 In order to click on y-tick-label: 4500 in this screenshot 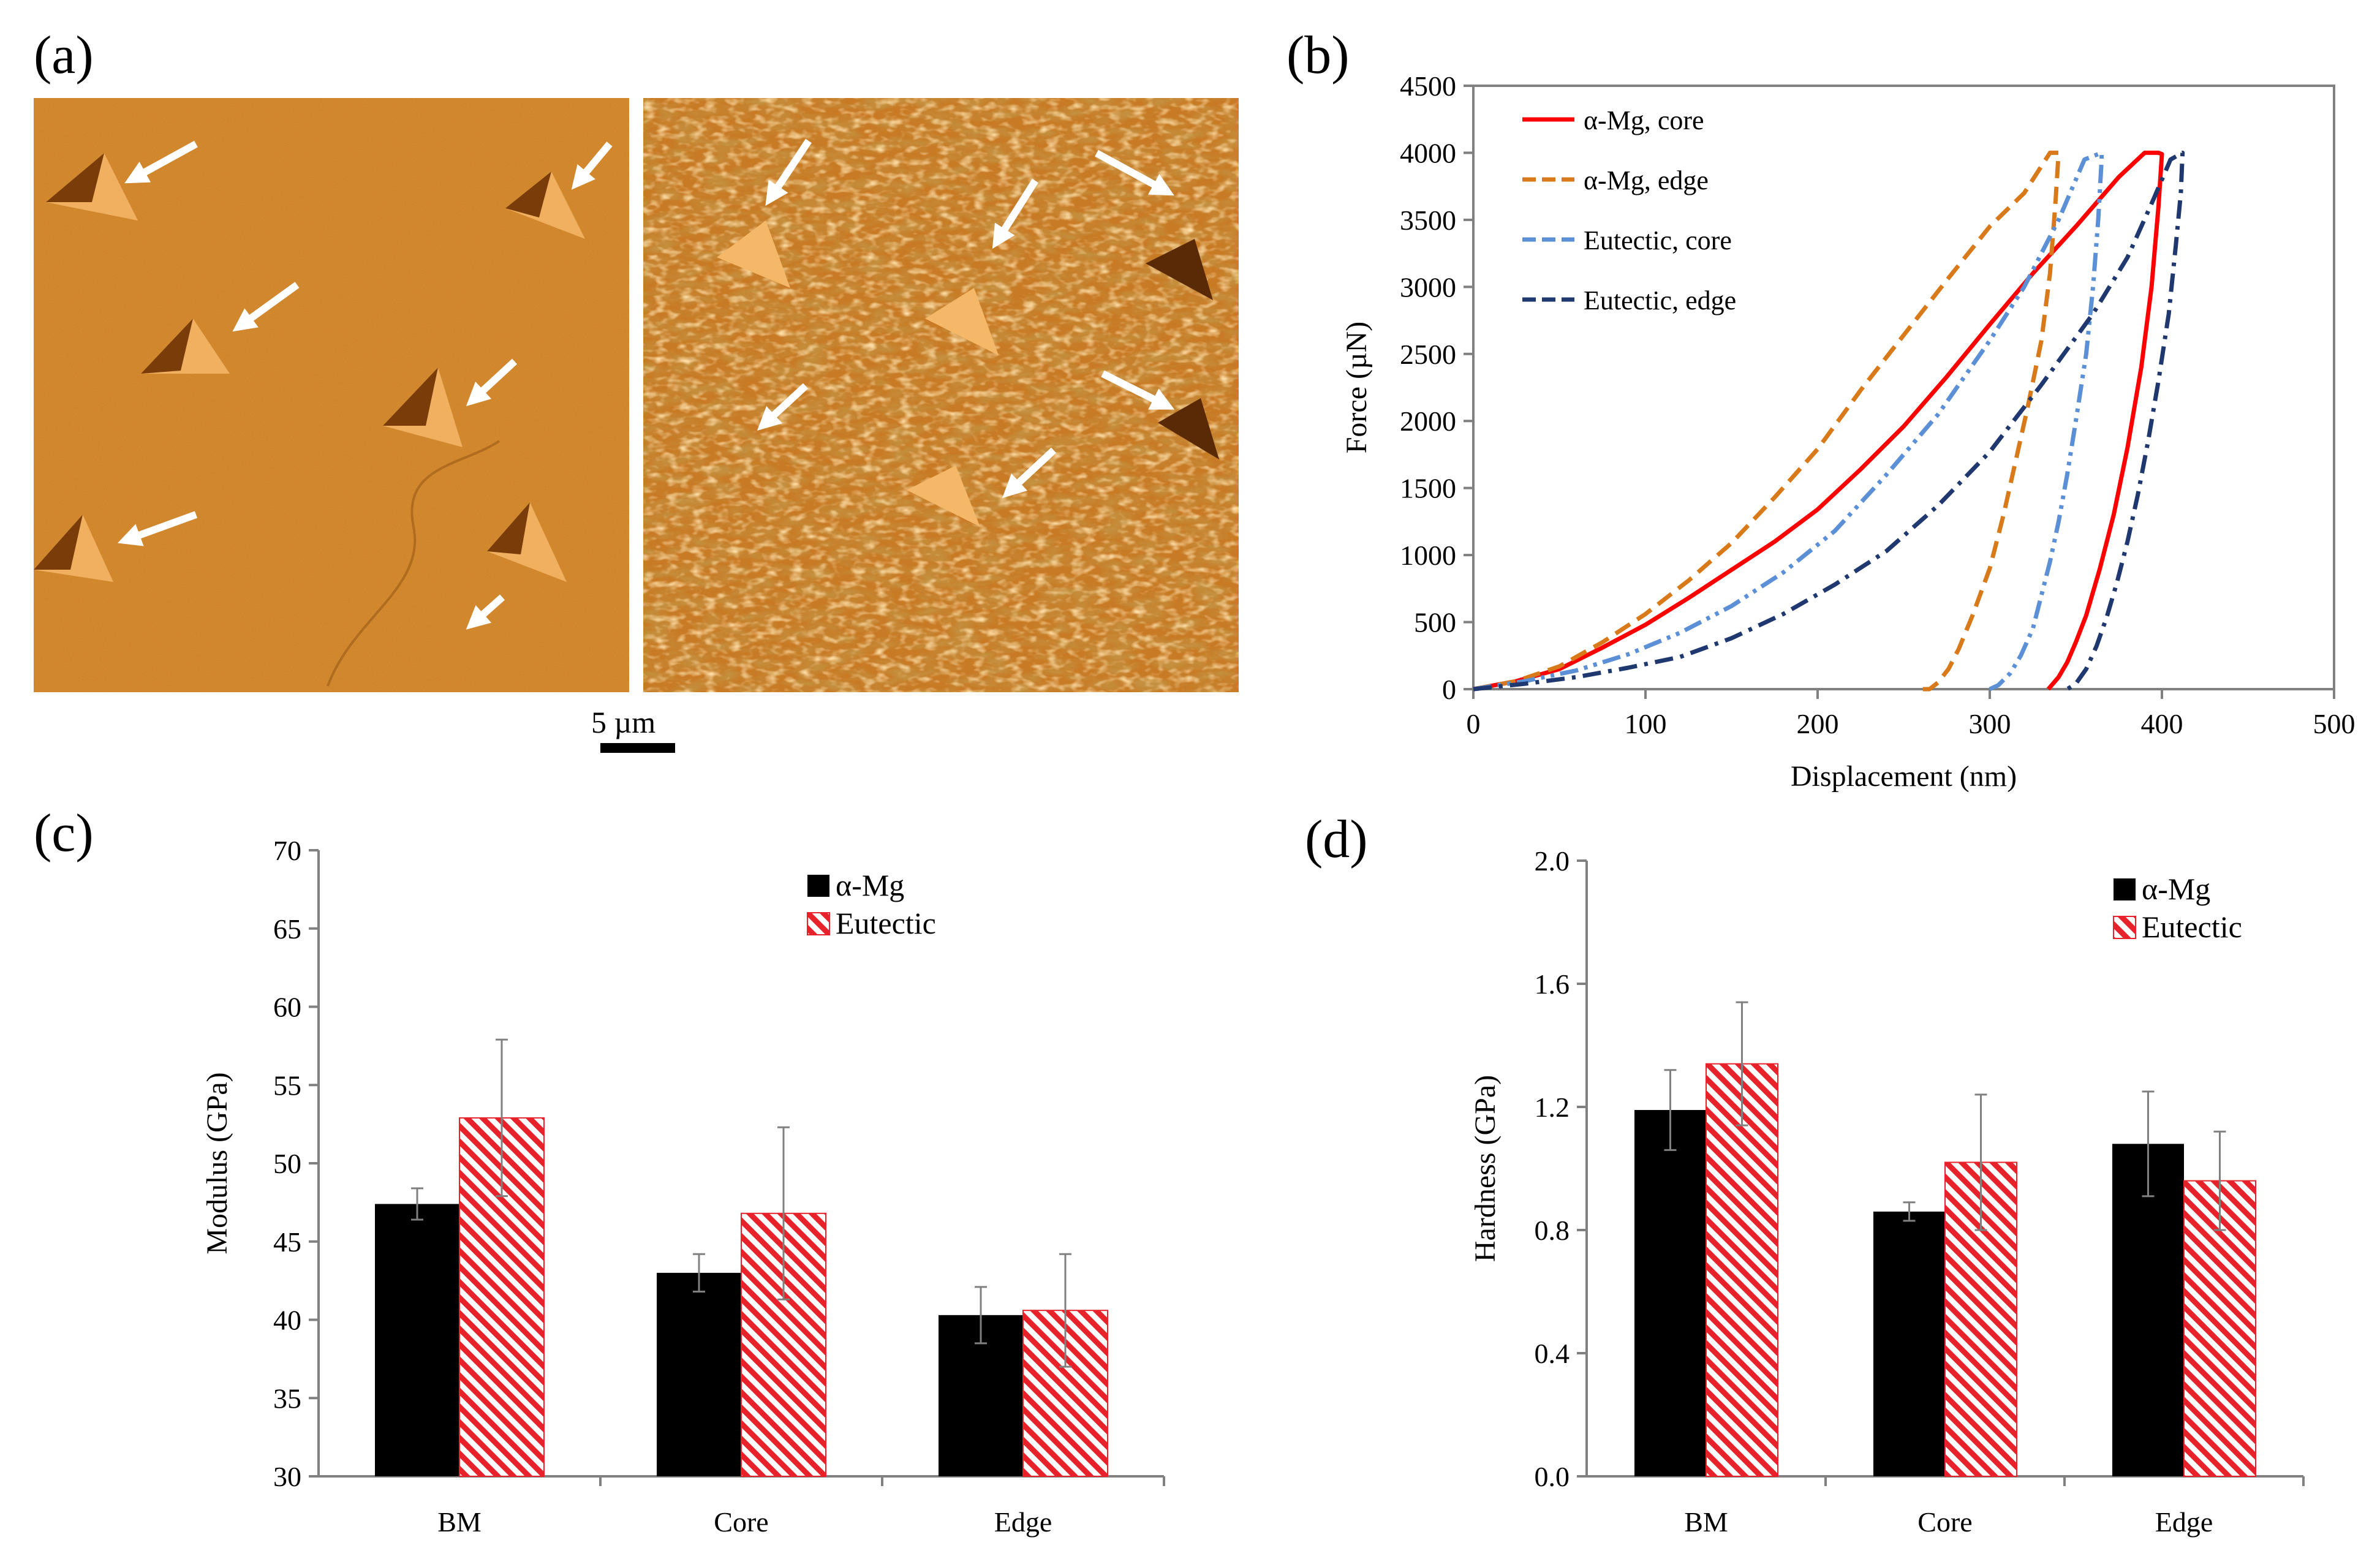, I will do `click(1428, 86)`.